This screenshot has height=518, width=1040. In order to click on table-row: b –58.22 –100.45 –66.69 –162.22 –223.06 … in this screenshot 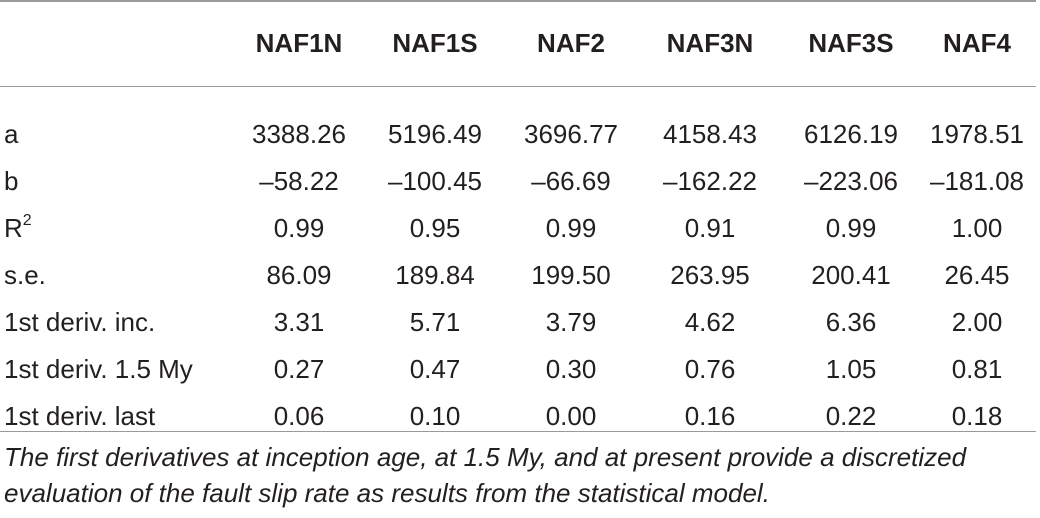, I will do `click(518, 181)`.